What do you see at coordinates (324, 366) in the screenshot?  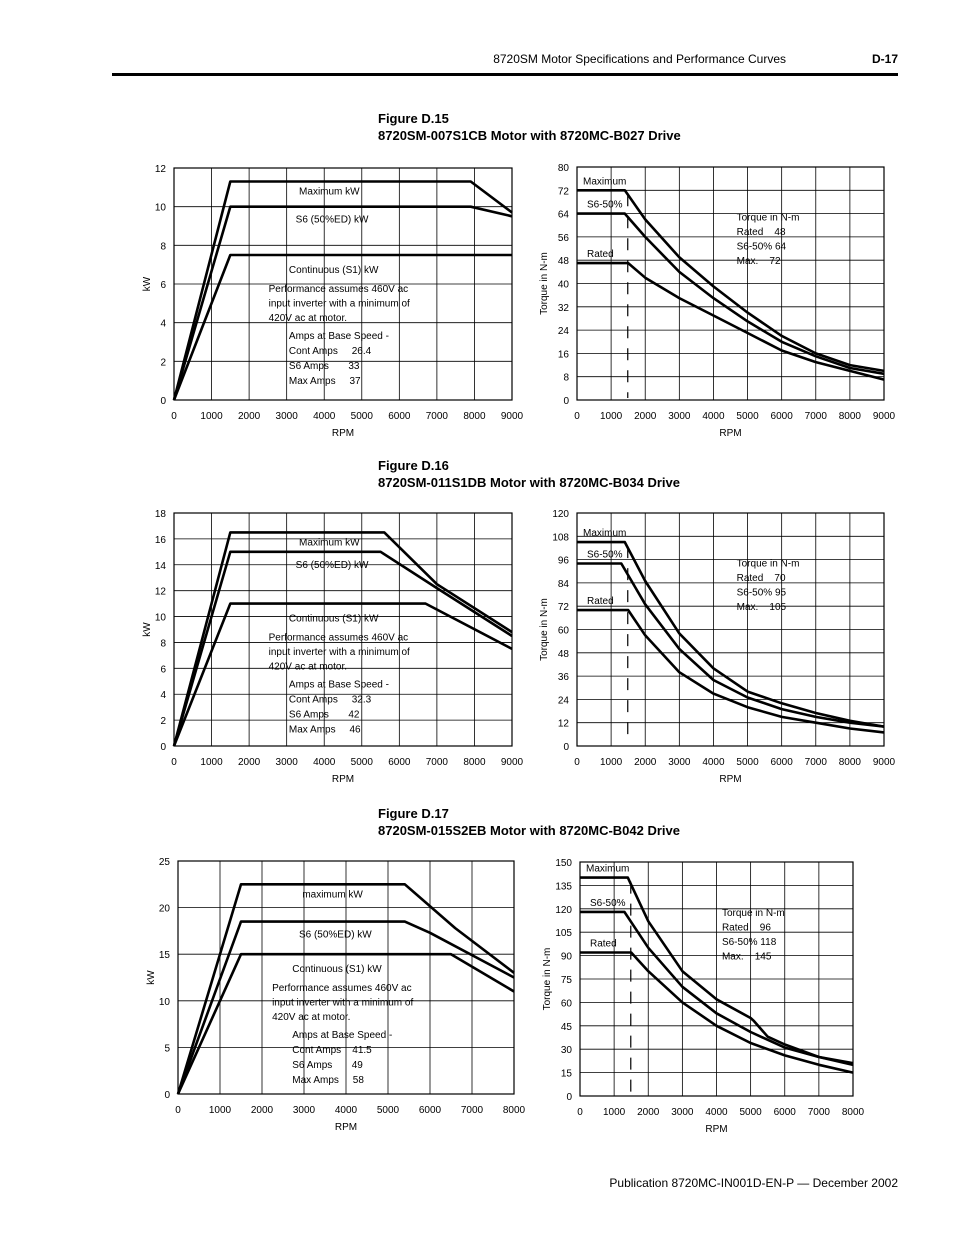 I see `amps-line: S6 Amps 33` at bounding box center [324, 366].